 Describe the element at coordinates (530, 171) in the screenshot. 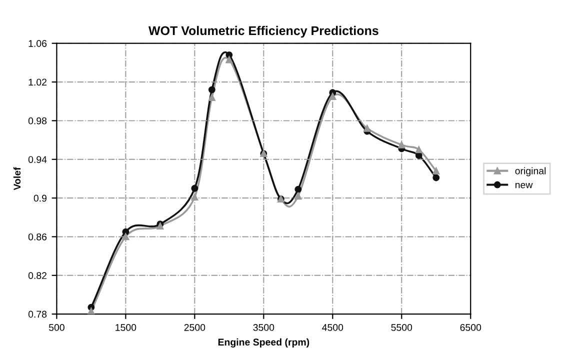

I see `legend-label: original` at that location.